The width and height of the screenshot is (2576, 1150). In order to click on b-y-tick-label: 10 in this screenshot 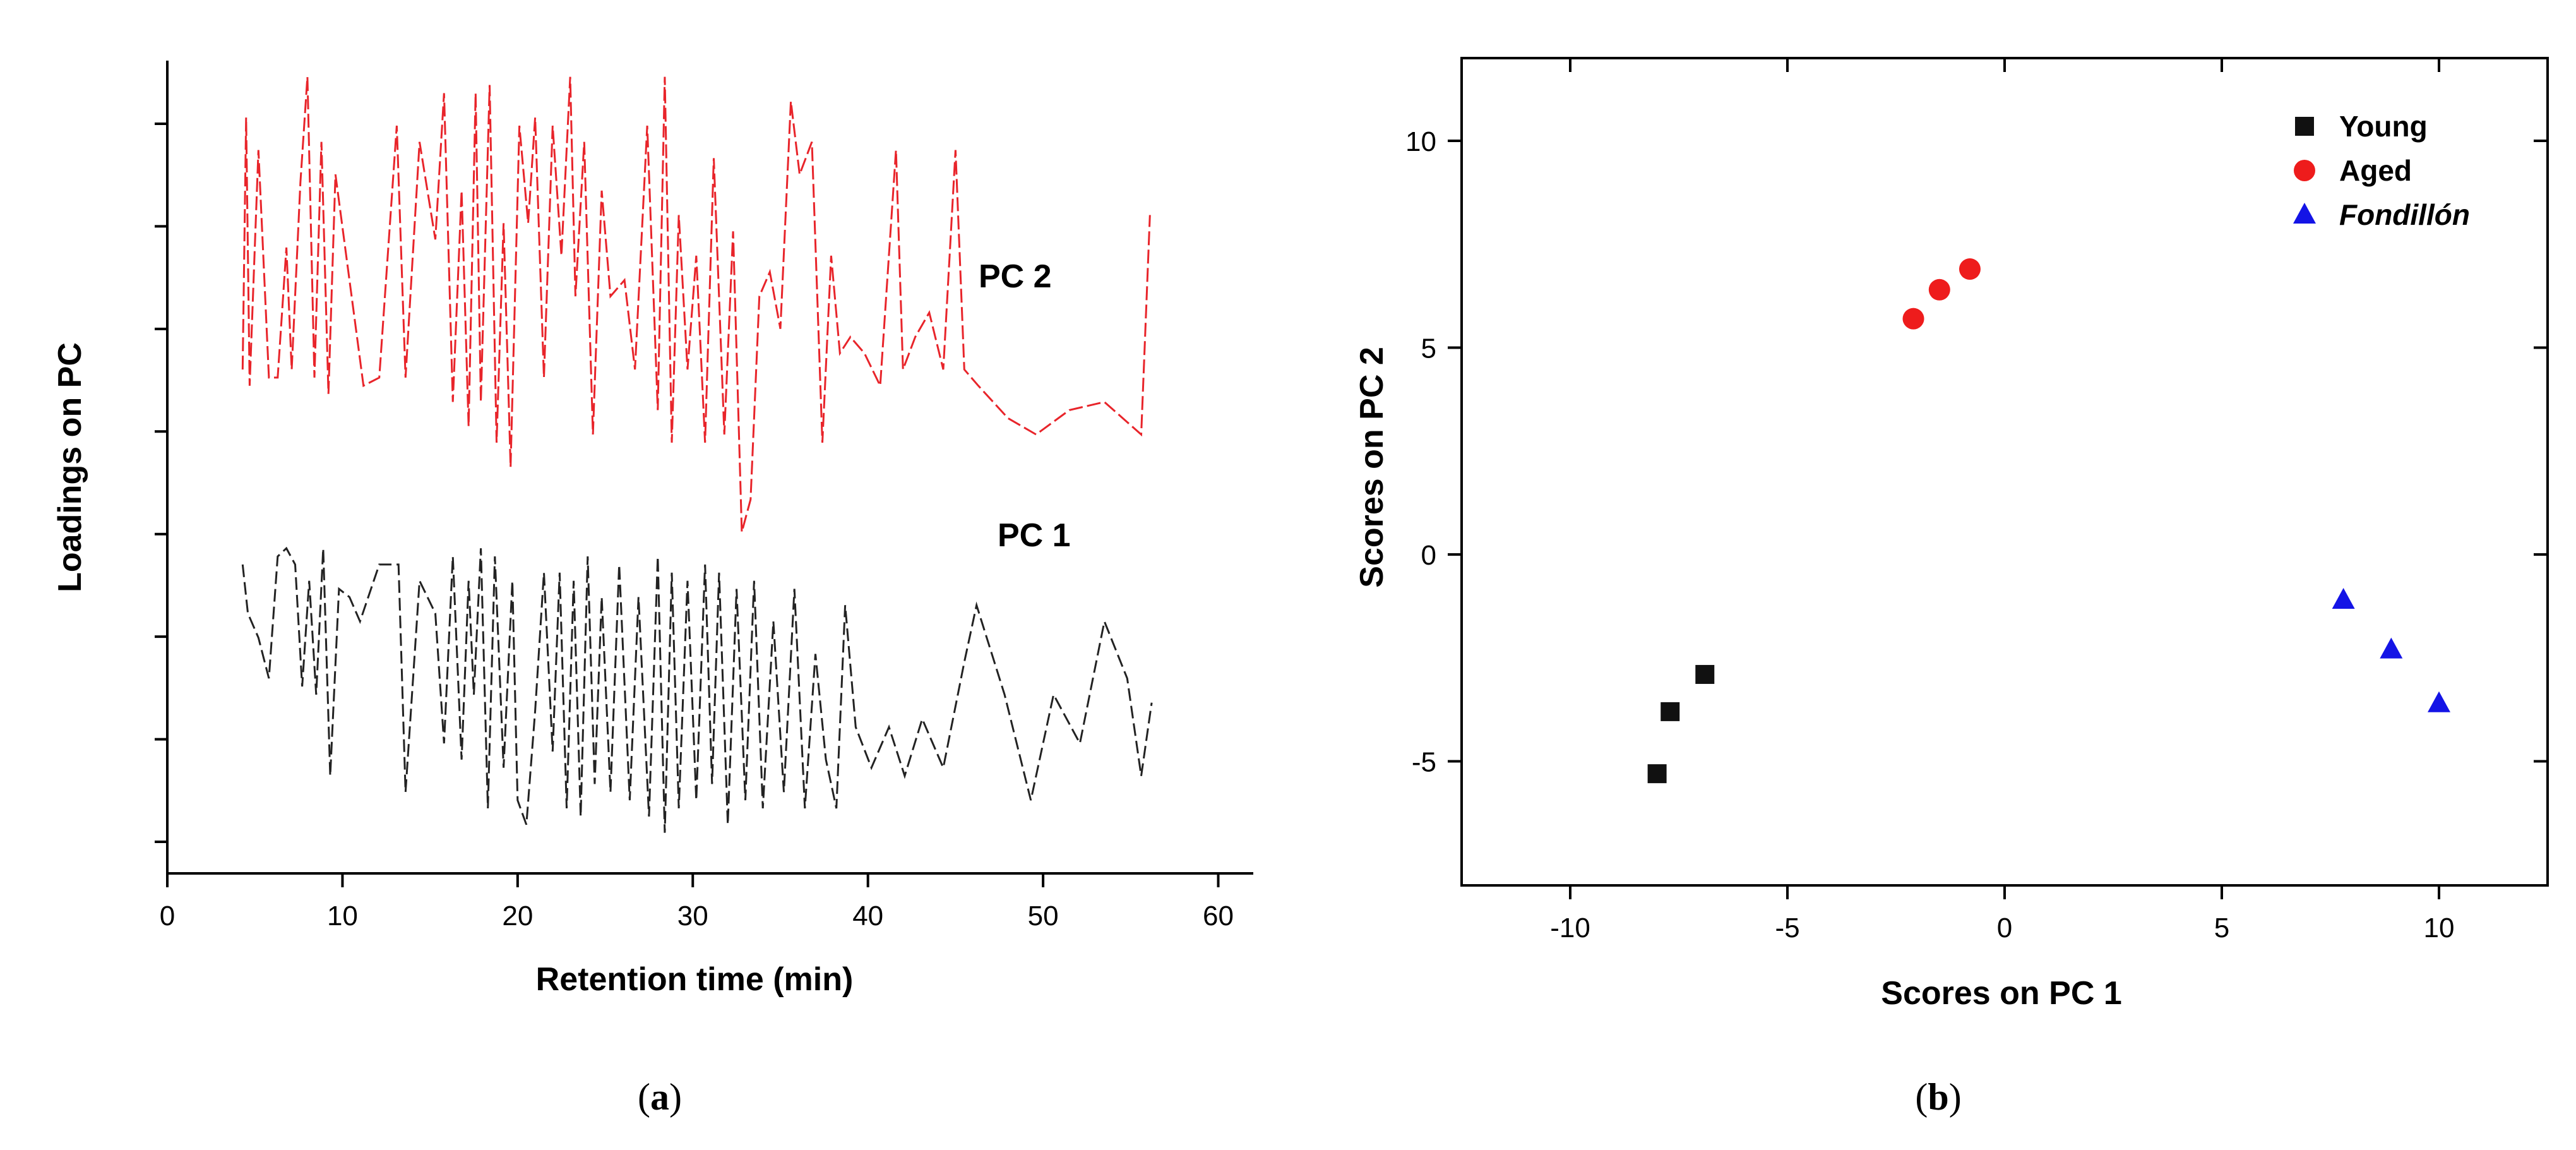, I will do `click(1420, 141)`.